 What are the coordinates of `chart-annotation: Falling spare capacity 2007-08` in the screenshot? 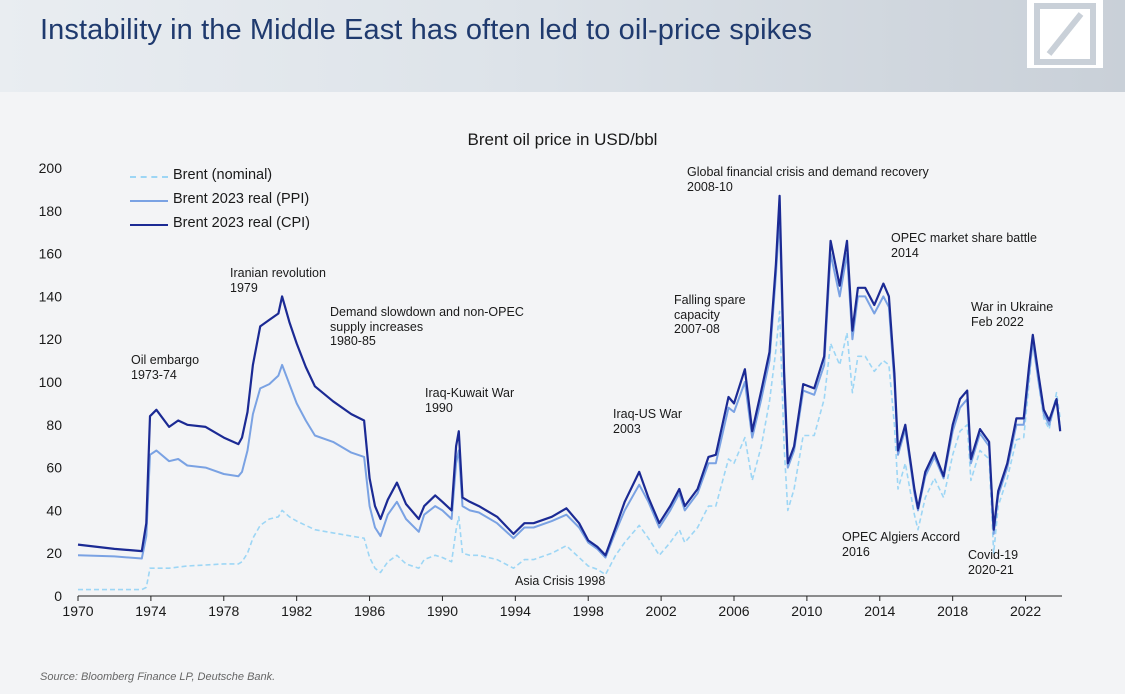 It's located at (710, 314).